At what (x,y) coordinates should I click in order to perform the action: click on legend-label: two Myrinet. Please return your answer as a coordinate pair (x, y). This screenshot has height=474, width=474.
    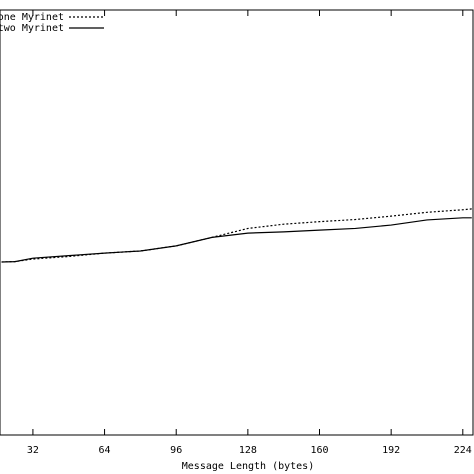
    Looking at the image, I should click on (32, 28).